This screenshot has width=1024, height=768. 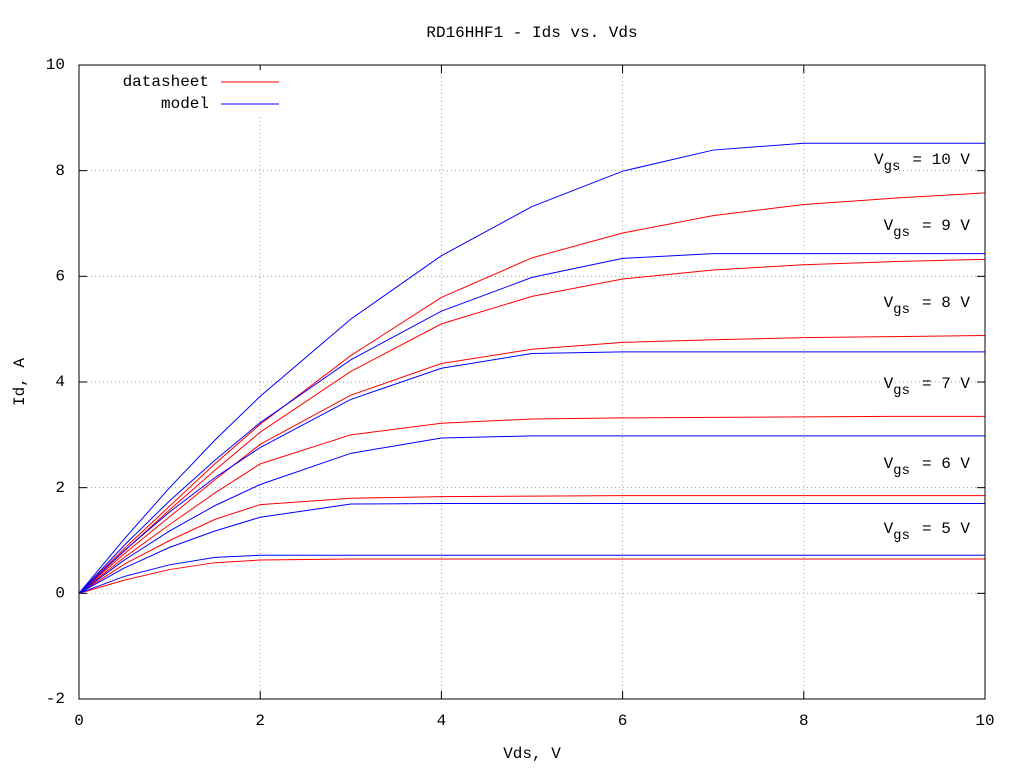 What do you see at coordinates (60, 382) in the screenshot?
I see `y-tick-label: 4` at bounding box center [60, 382].